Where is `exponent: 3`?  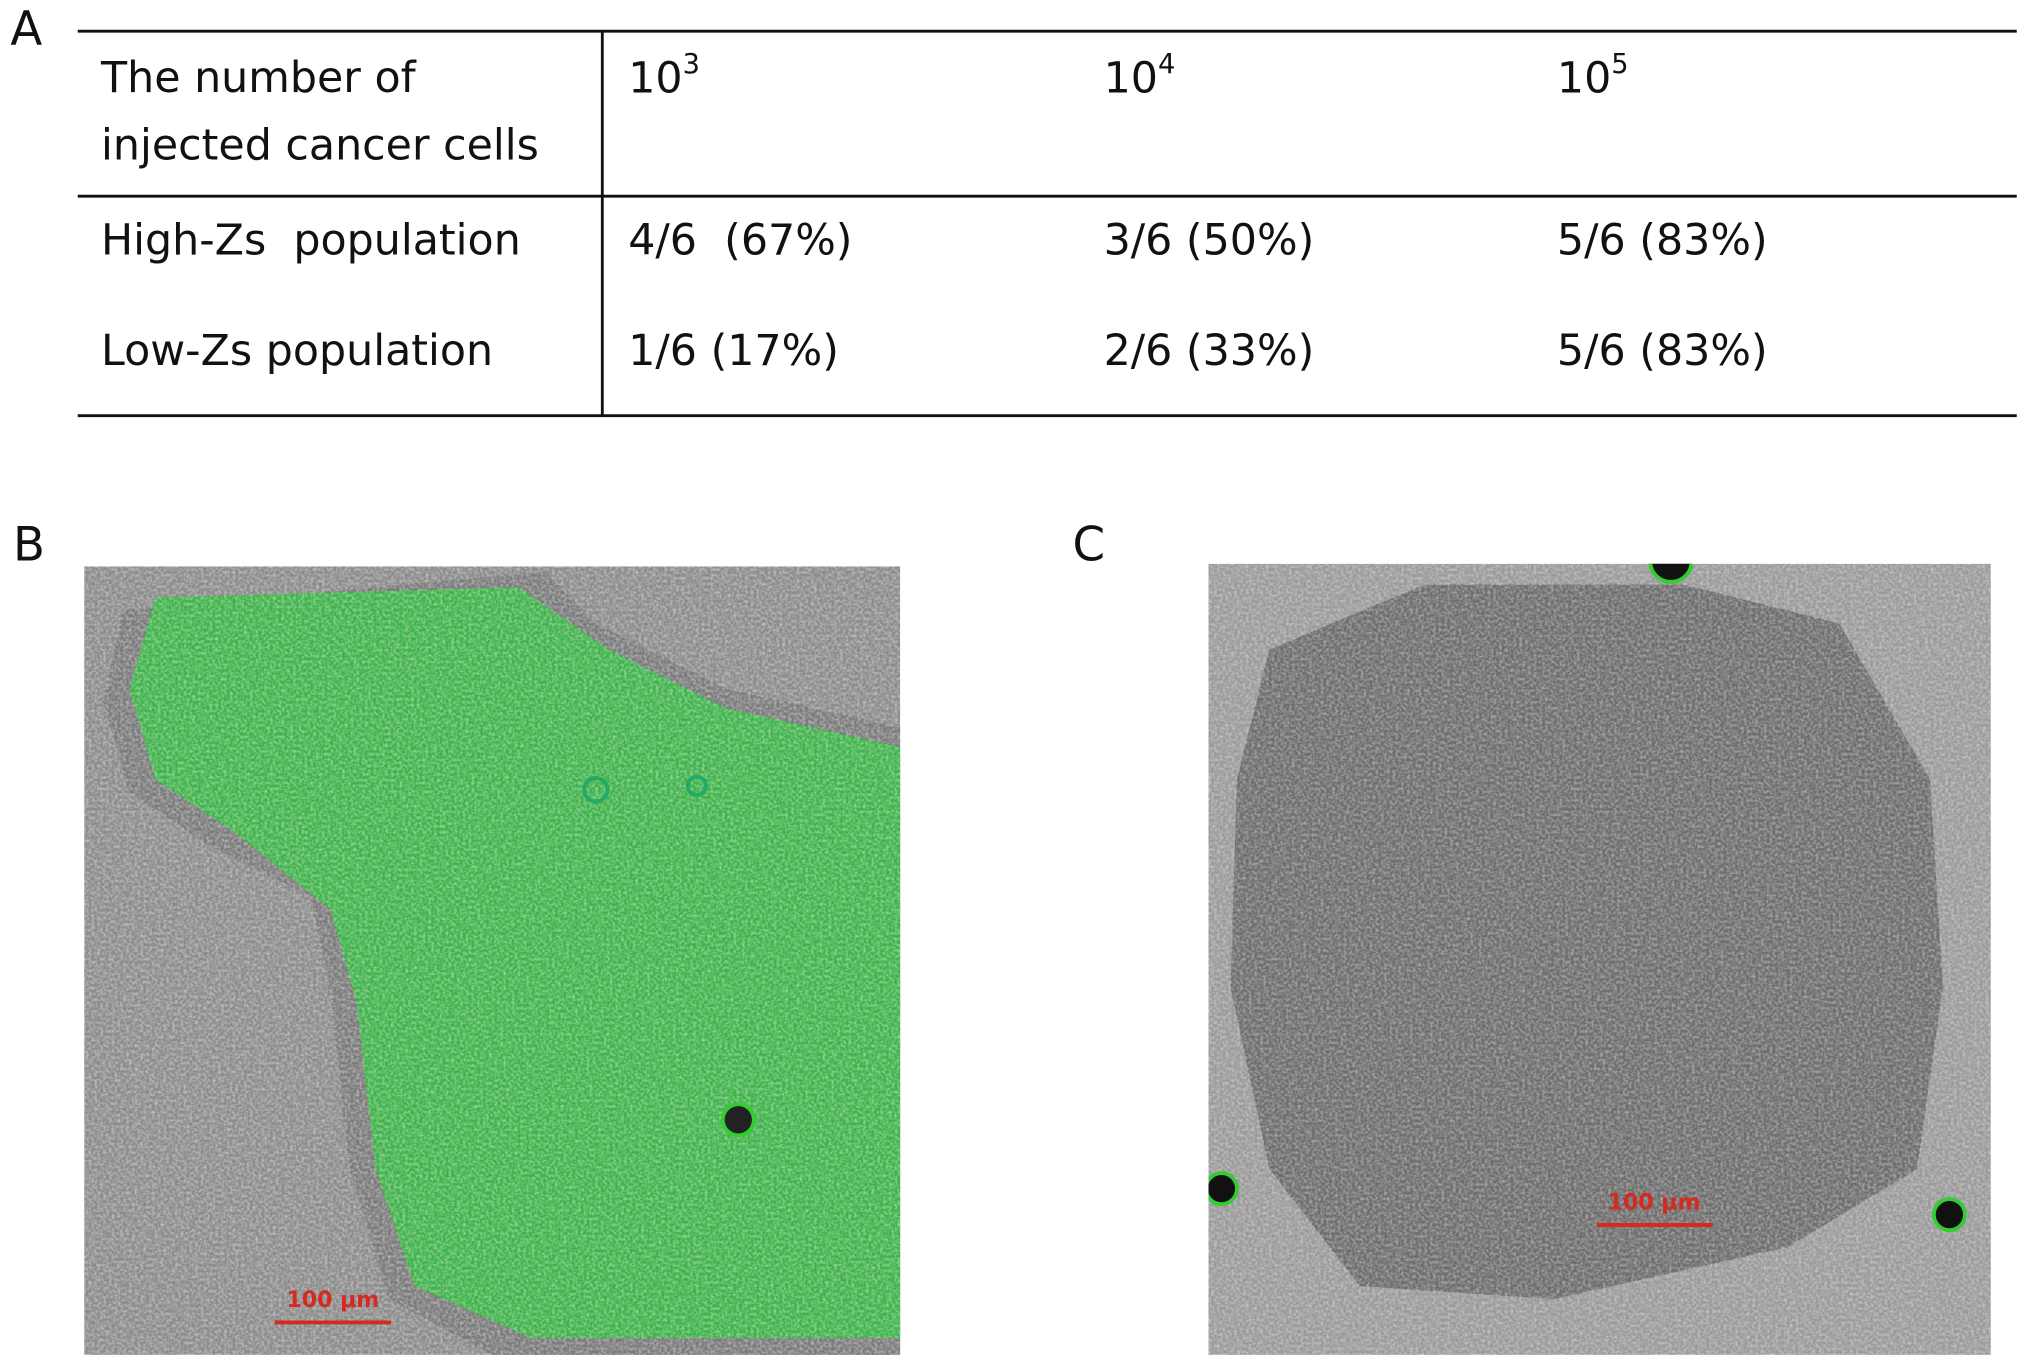
exponent: 3 is located at coordinates (691, 63).